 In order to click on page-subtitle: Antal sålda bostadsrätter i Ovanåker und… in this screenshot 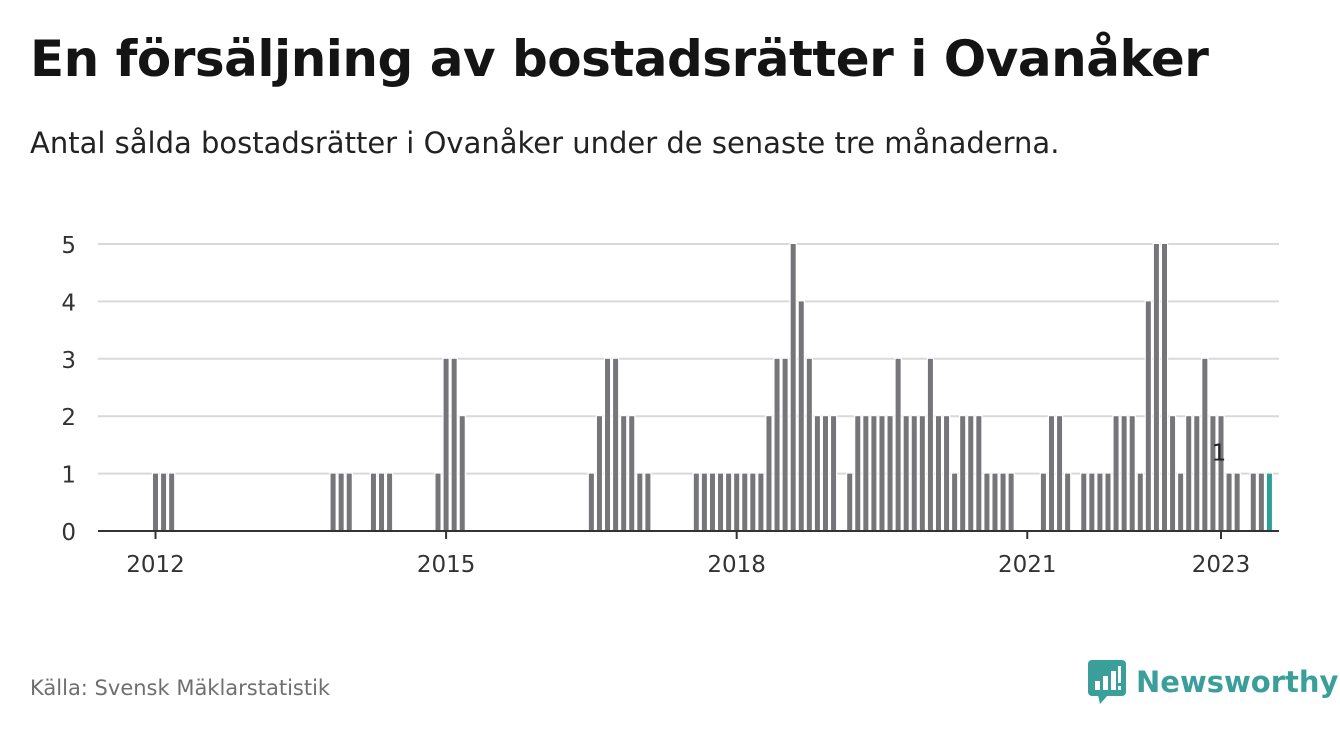, I will do `click(545, 143)`.